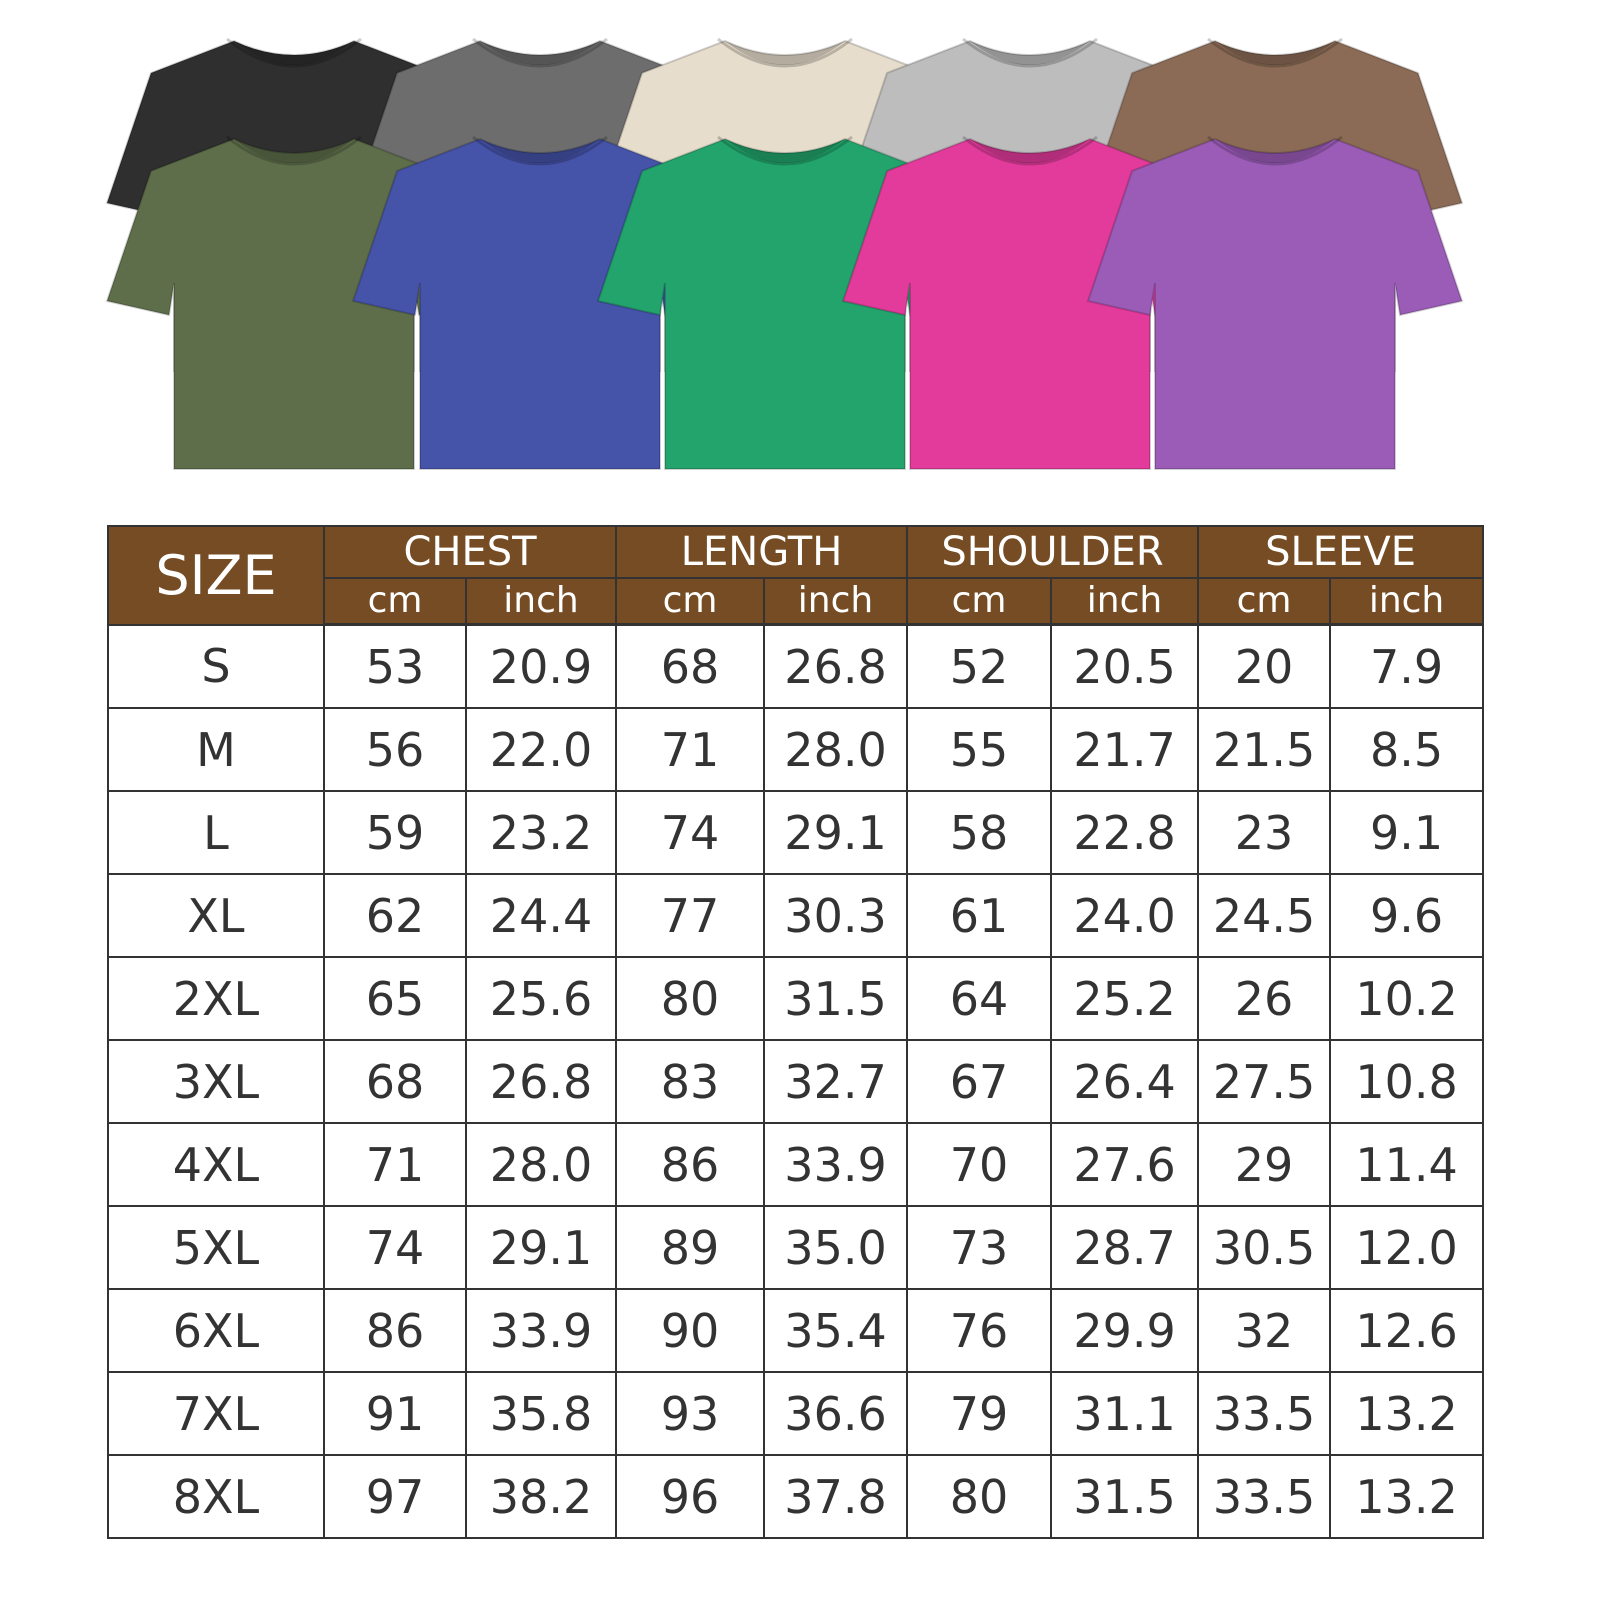 This screenshot has width=1600, height=1600. I want to click on measurement-cell: 35.4, so click(836, 1330).